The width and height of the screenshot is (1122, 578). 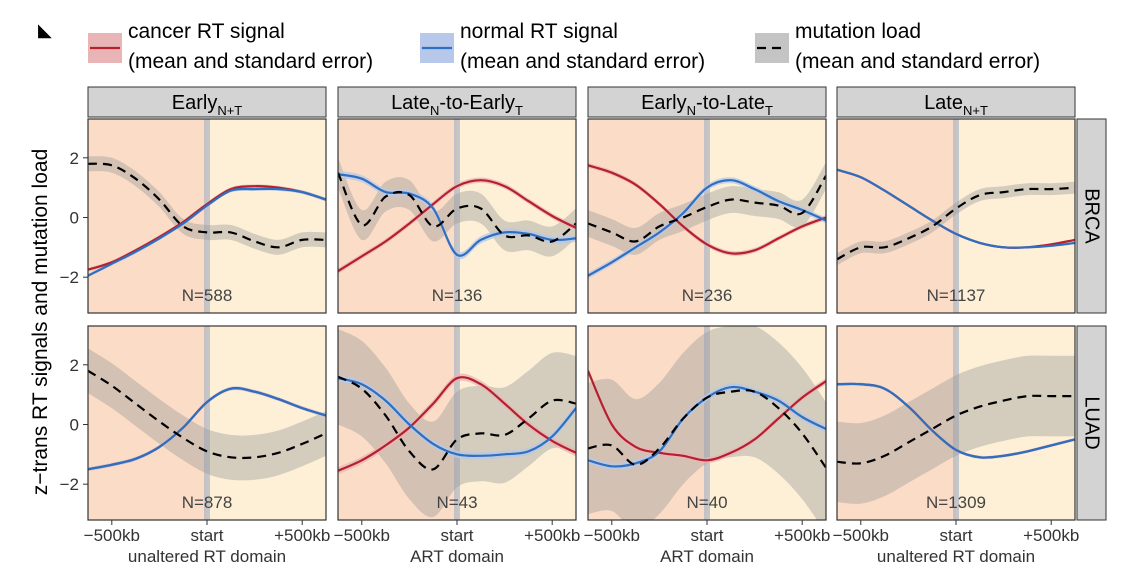 What do you see at coordinates (207, 105) in the screenshot?
I see `column-strip-label: EarlyN+T` at bounding box center [207, 105].